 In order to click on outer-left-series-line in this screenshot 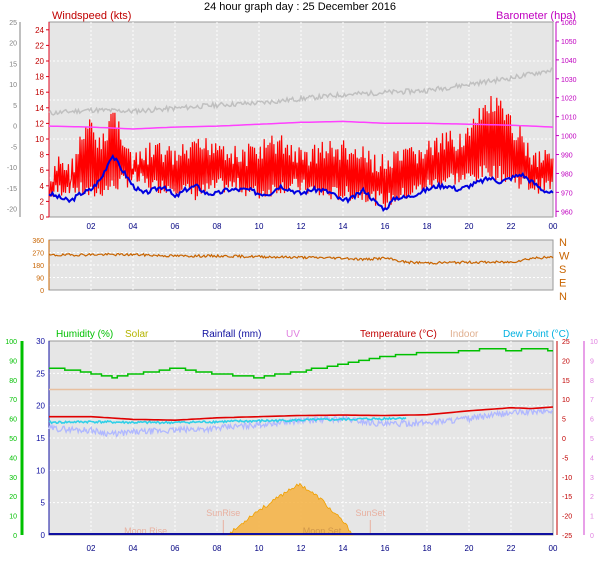, I will do `click(301, 91)`.